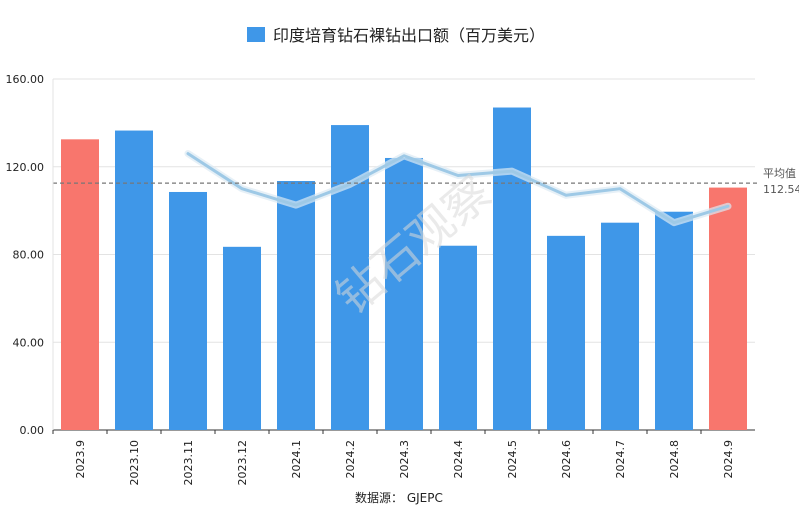 This screenshot has width=799, height=519. What do you see at coordinates (458, 459) in the screenshot?
I see `x-tick-label: 2024.4` at bounding box center [458, 459].